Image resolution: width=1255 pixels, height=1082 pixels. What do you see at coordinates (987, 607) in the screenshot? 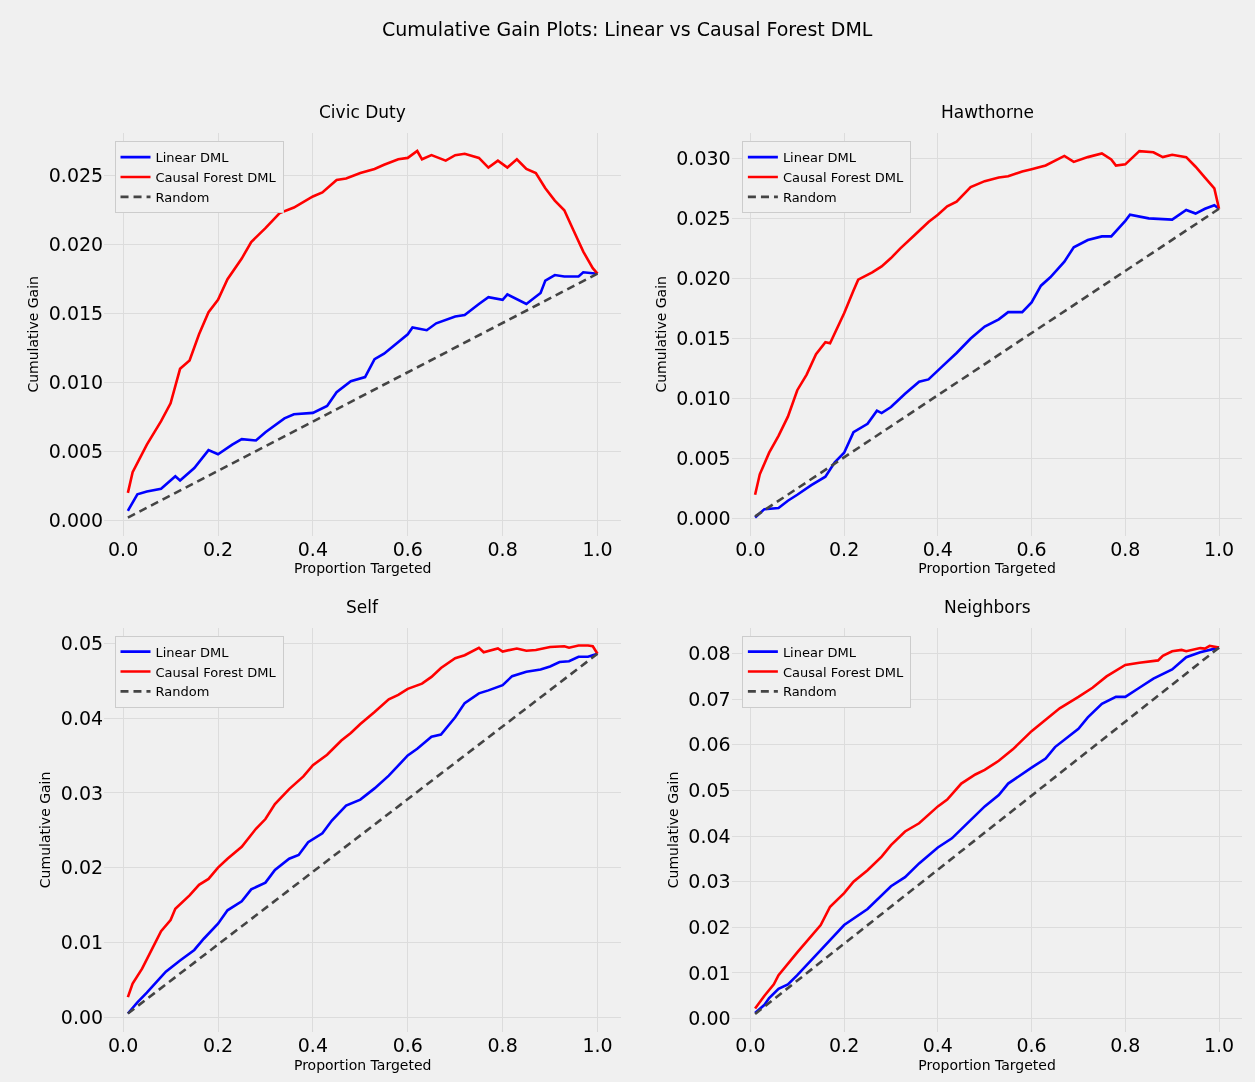
I see `chart-title: Neighbors` at bounding box center [987, 607].